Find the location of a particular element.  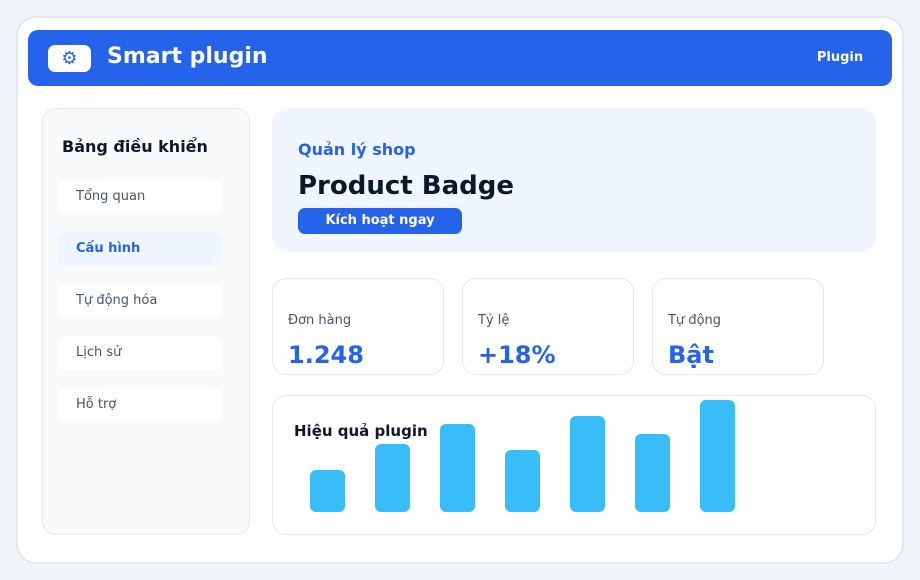

nav-item: Hỗ trợ is located at coordinates (140, 405).